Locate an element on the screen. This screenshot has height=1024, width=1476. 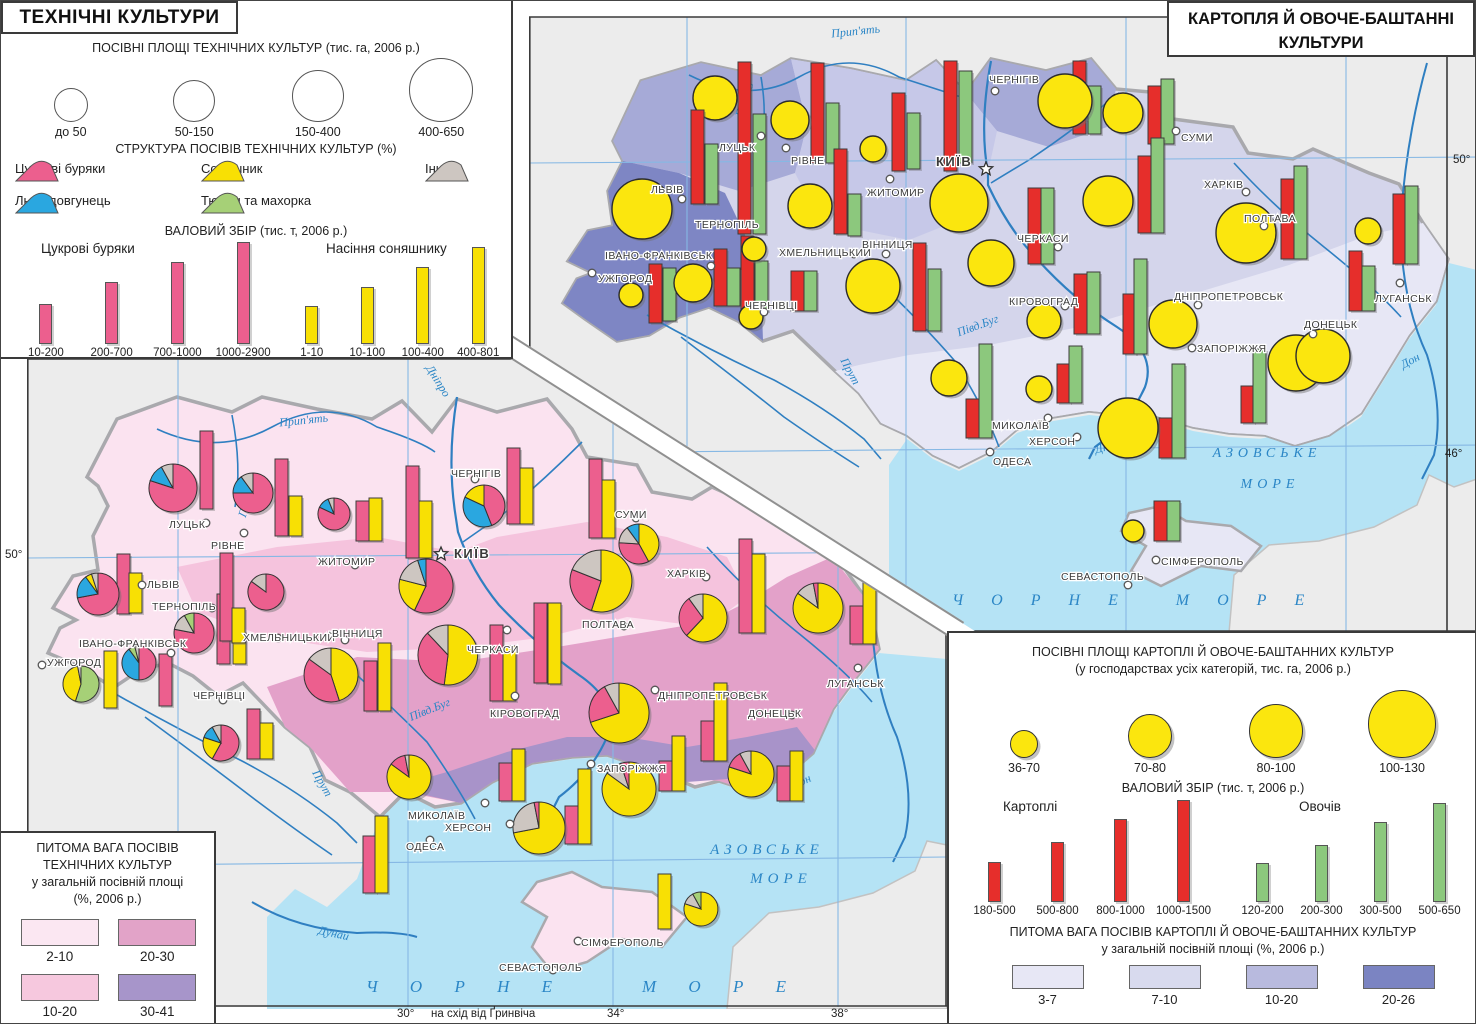
legend-item-sunflower: Соняшник is located at coordinates (231, 170).